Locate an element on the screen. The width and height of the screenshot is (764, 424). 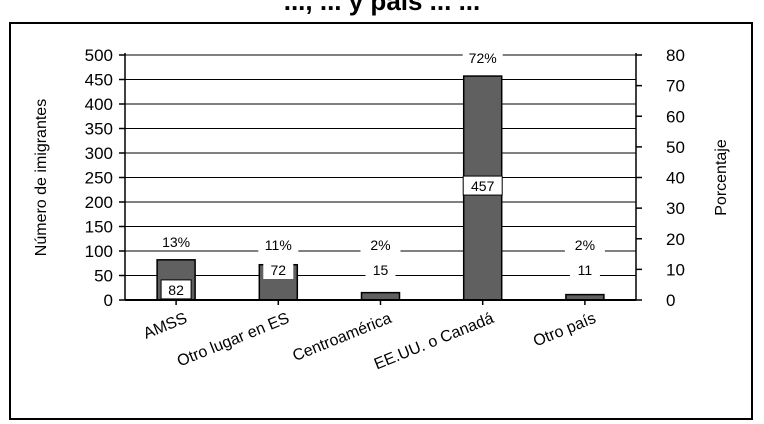
percent-label: 72% is located at coordinates (483, 58).